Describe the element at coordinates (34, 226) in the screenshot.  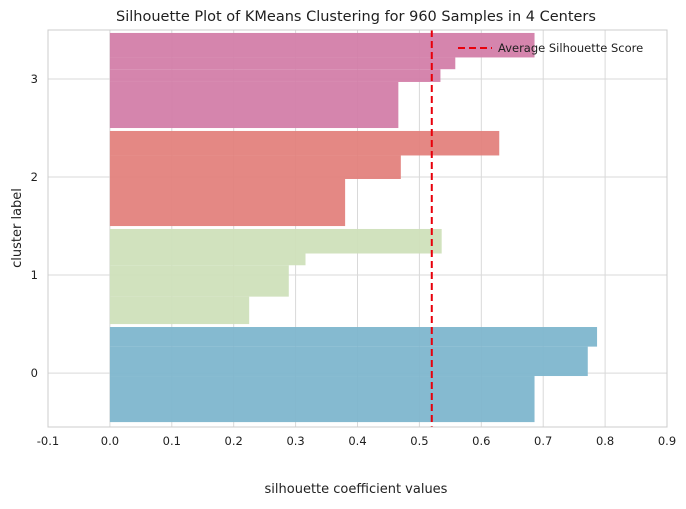
I see `y-axis-ticks: 0 1 2 3` at that location.